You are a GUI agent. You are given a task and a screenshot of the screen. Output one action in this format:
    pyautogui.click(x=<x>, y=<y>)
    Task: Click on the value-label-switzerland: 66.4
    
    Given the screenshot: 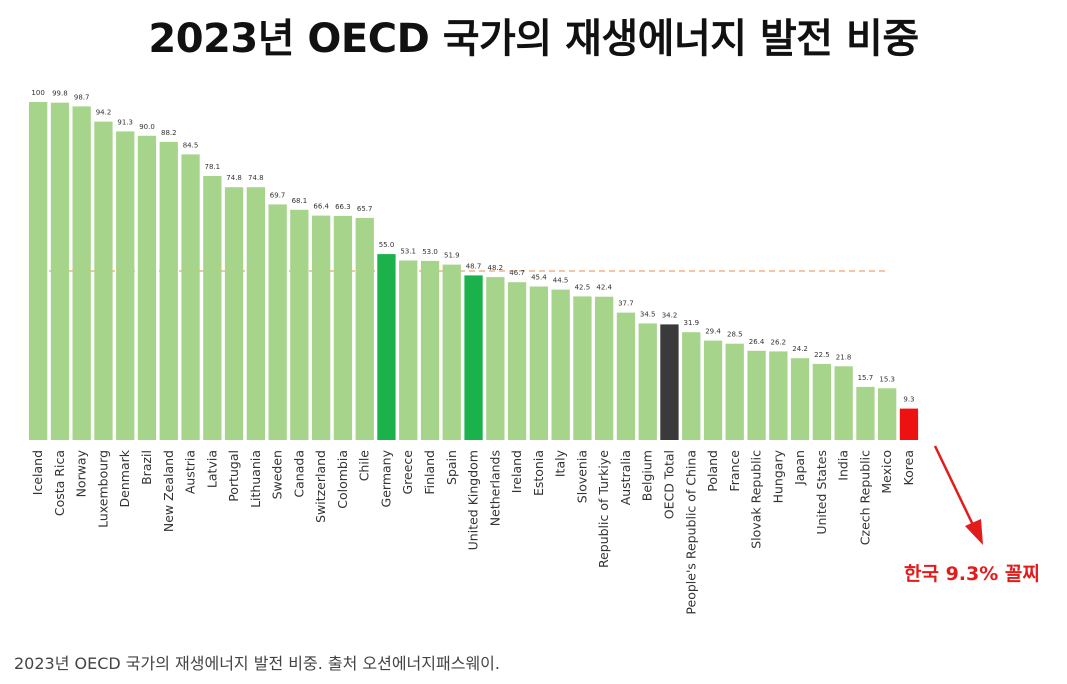 What is the action you would take?
    pyautogui.click(x=321, y=207)
    